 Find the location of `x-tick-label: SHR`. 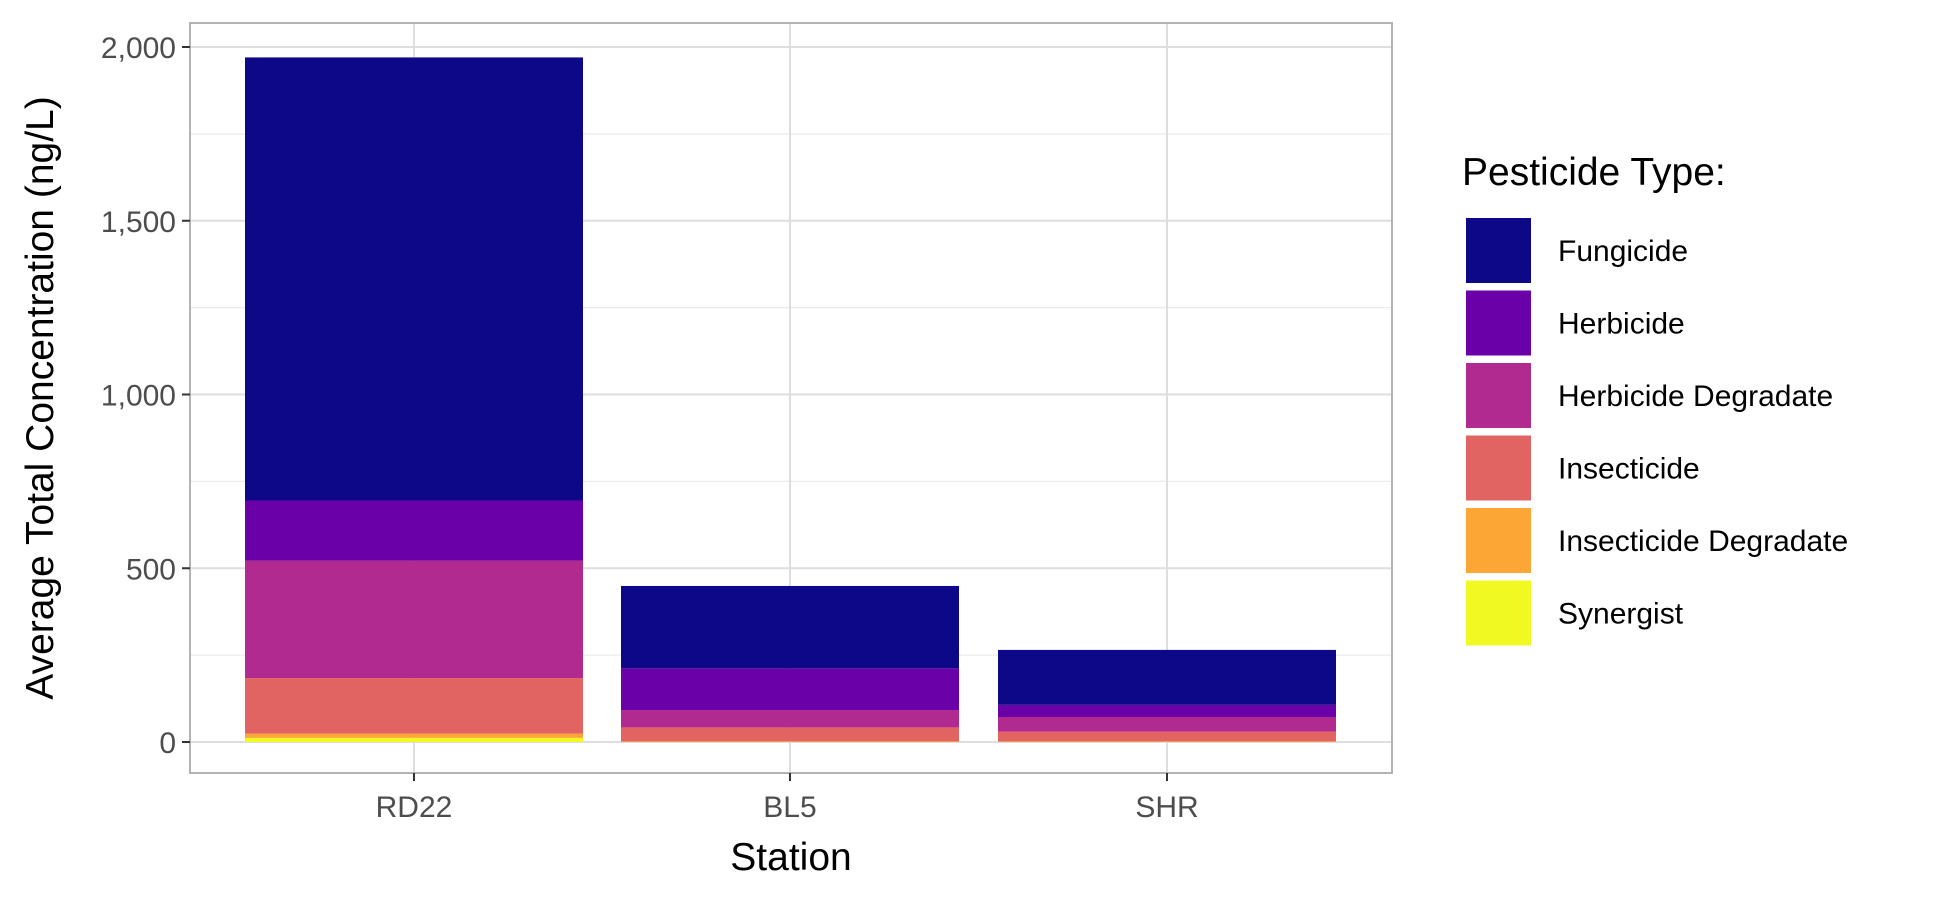

x-tick-label: SHR is located at coordinates (1166, 807).